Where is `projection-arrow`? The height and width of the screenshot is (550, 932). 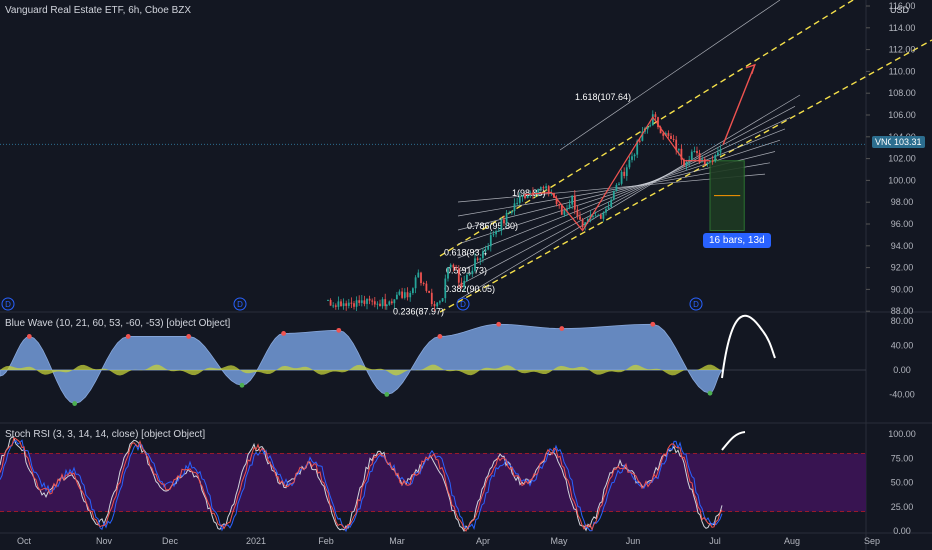 projection-arrow is located at coordinates (739, 104).